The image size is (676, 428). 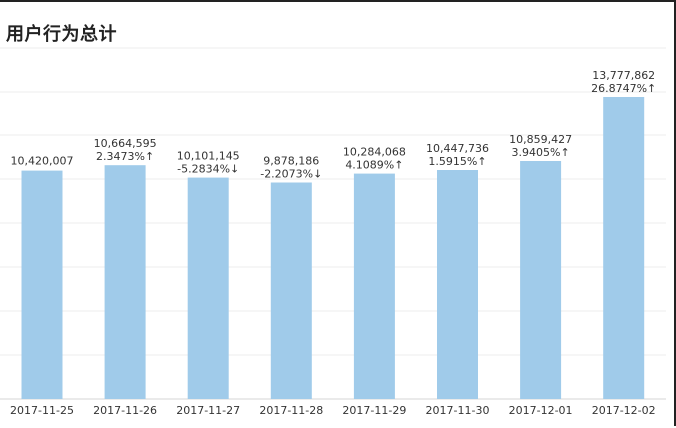 What do you see at coordinates (125, 156) in the screenshot?
I see `change-label: 2.3473%↑` at bounding box center [125, 156].